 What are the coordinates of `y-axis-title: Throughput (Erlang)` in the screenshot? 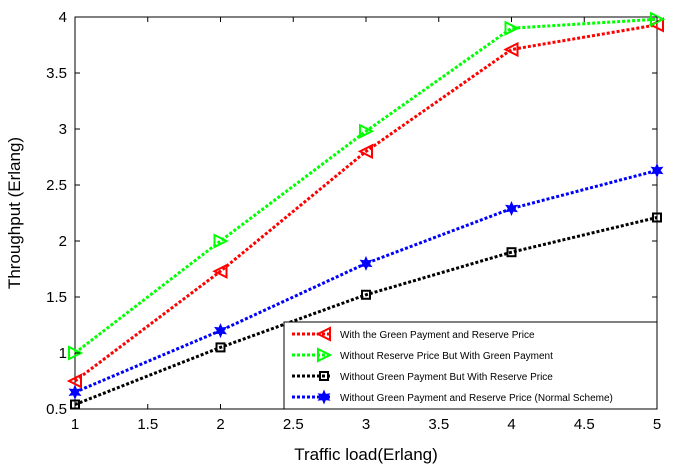 It's located at (14, 213).